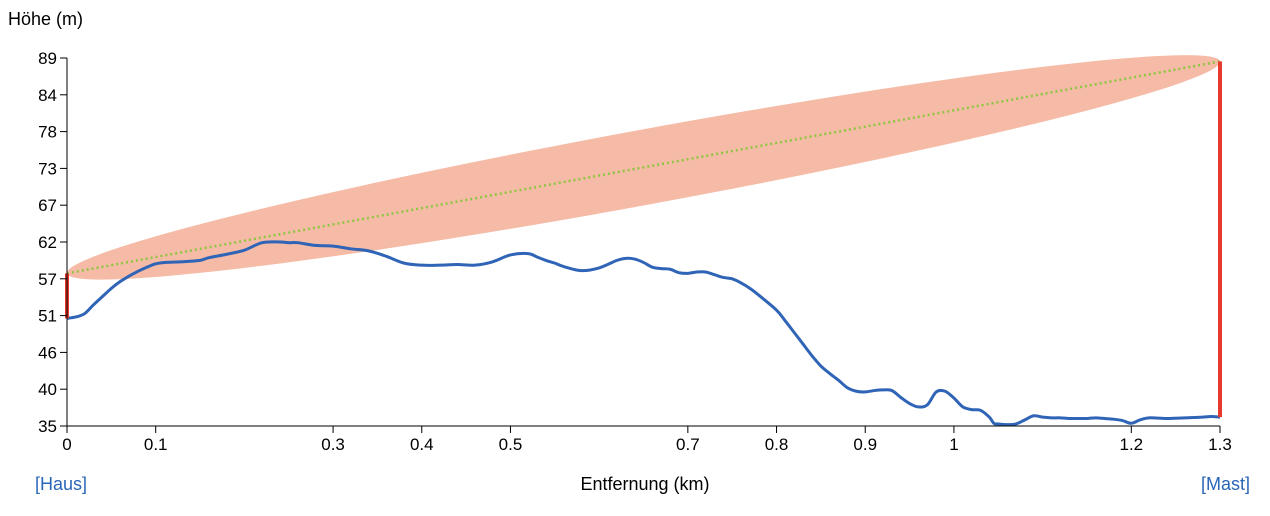 The height and width of the screenshot is (516, 1270). I want to click on x-tick-label: 0.7, so click(688, 444).